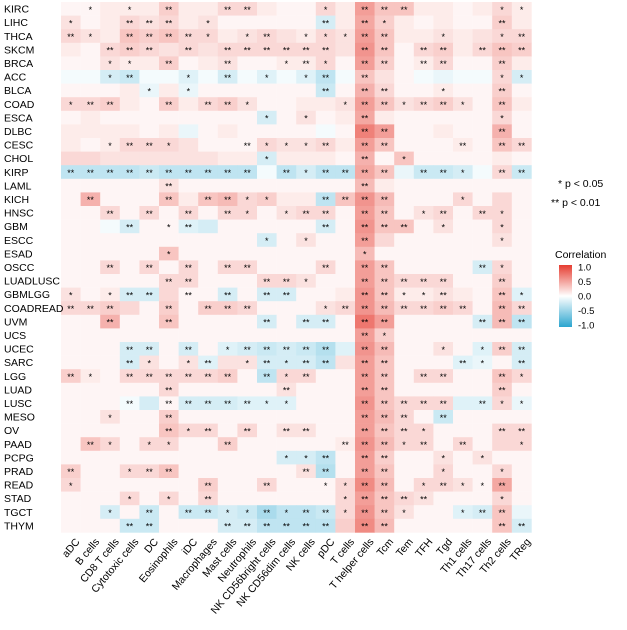  What do you see at coordinates (521, 131) in the screenshot?
I see `cell-dlbc-treg` at bounding box center [521, 131].